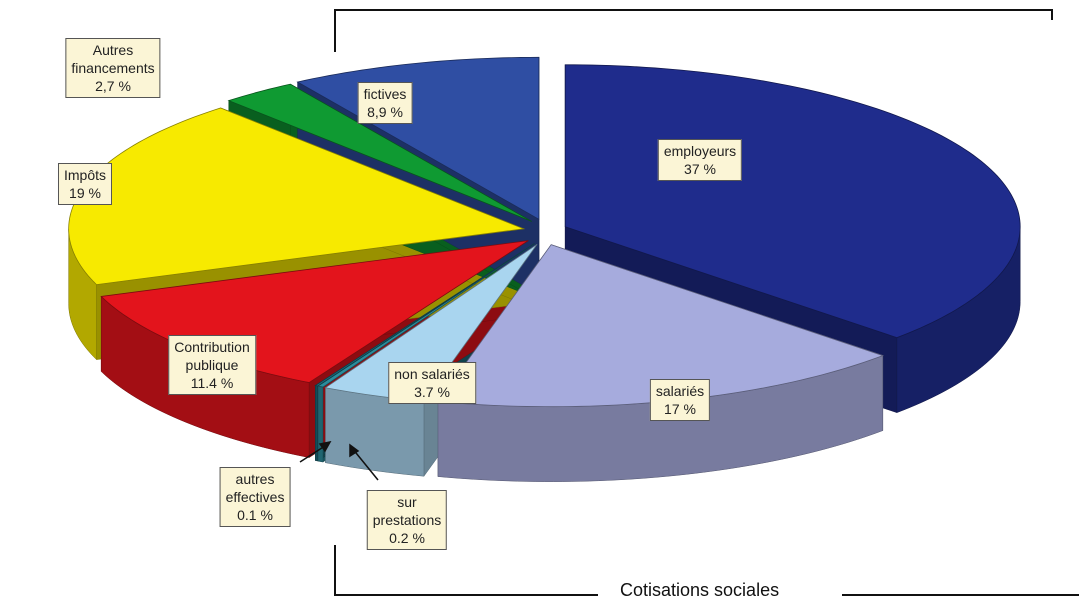 This screenshot has width=1079, height=603. What do you see at coordinates (113, 59) in the screenshot?
I see `category-label: Autres financements` at bounding box center [113, 59].